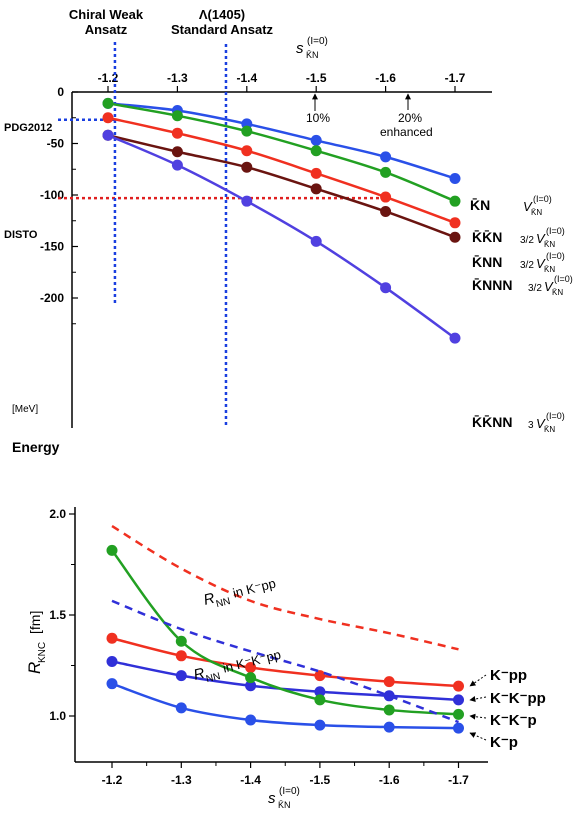 Image resolution: width=581 pixels, height=815 pixels. What do you see at coordinates (112, 780) in the screenshot?
I see `bottom-x-tick-label: -1.2` at bounding box center [112, 780].